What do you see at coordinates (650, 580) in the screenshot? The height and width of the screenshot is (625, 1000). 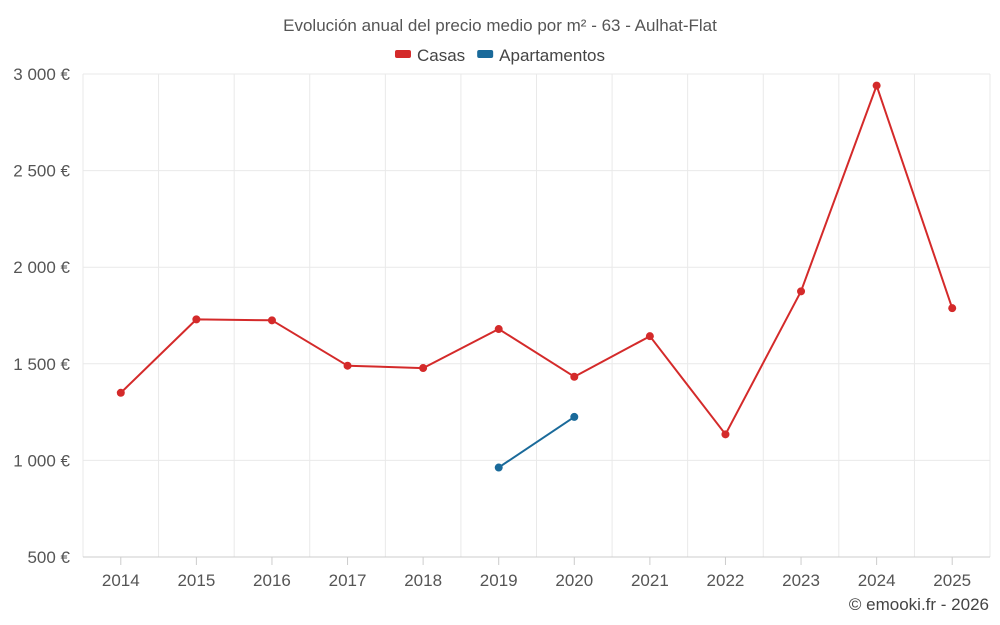 I see `x-tick-label: 2021` at bounding box center [650, 580].